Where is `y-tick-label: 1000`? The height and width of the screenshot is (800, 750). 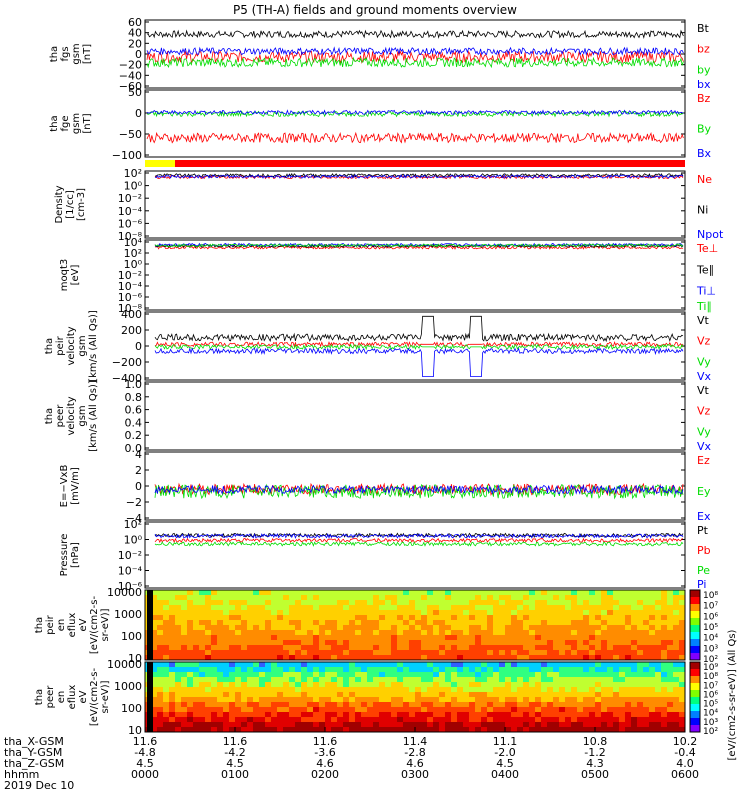
y-tick-label: 1000 is located at coordinates (128, 686).